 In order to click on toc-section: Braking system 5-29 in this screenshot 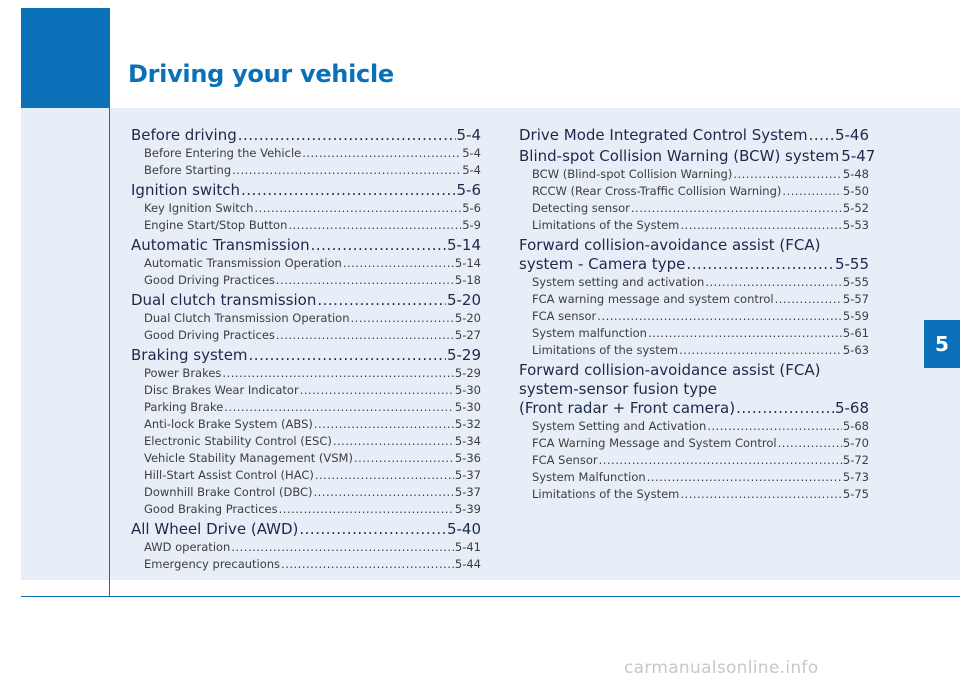, I will do `click(306, 355)`.